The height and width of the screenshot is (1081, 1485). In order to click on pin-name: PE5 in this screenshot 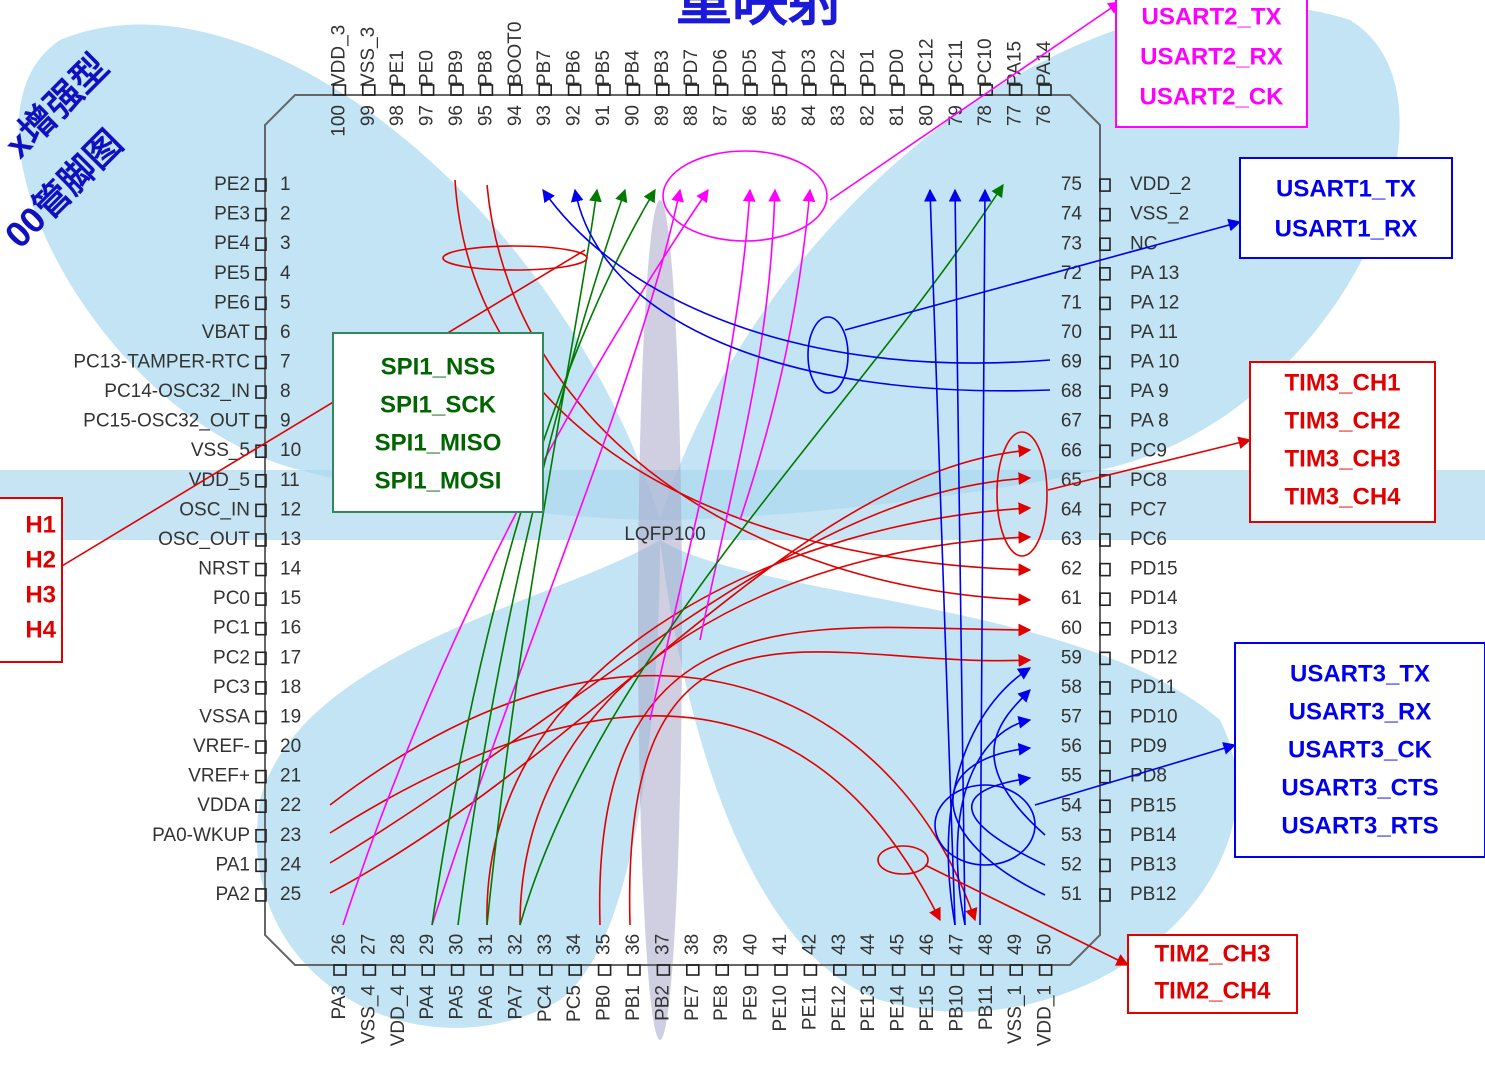, I will do `click(232, 273)`.